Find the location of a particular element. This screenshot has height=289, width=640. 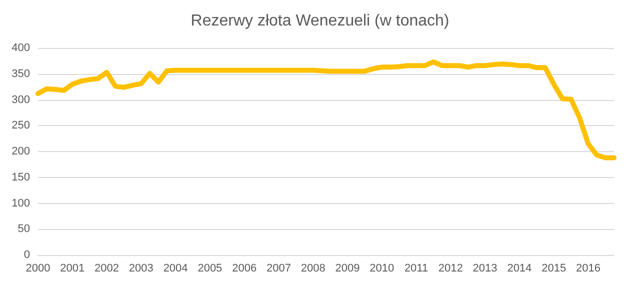

y-tick-label: 0 is located at coordinates (27, 255).